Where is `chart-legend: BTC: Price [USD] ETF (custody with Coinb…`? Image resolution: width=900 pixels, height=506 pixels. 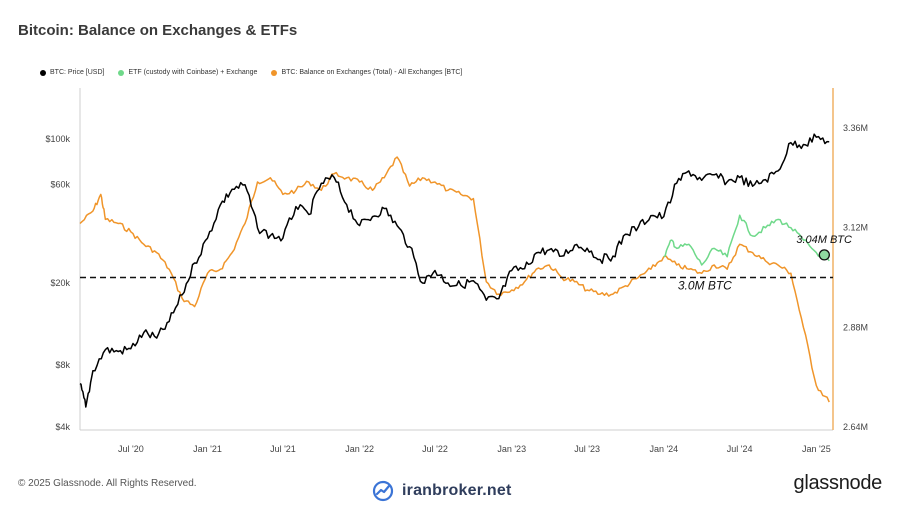 chart-legend: BTC: Price [USD] ETF (custody with Coinb… is located at coordinates (251, 72).